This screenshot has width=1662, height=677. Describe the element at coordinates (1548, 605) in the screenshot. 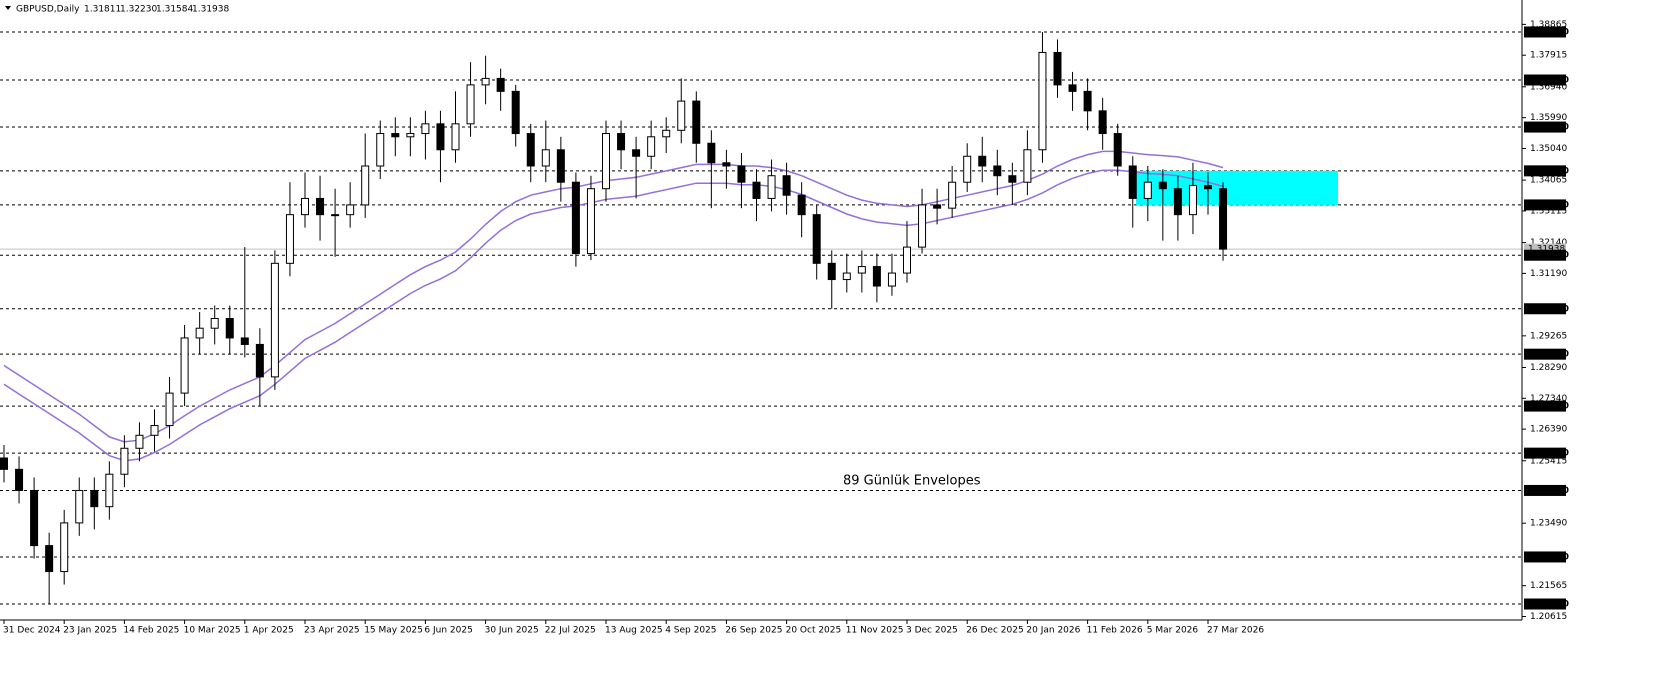

I see `level-label: 1.21000` at that location.